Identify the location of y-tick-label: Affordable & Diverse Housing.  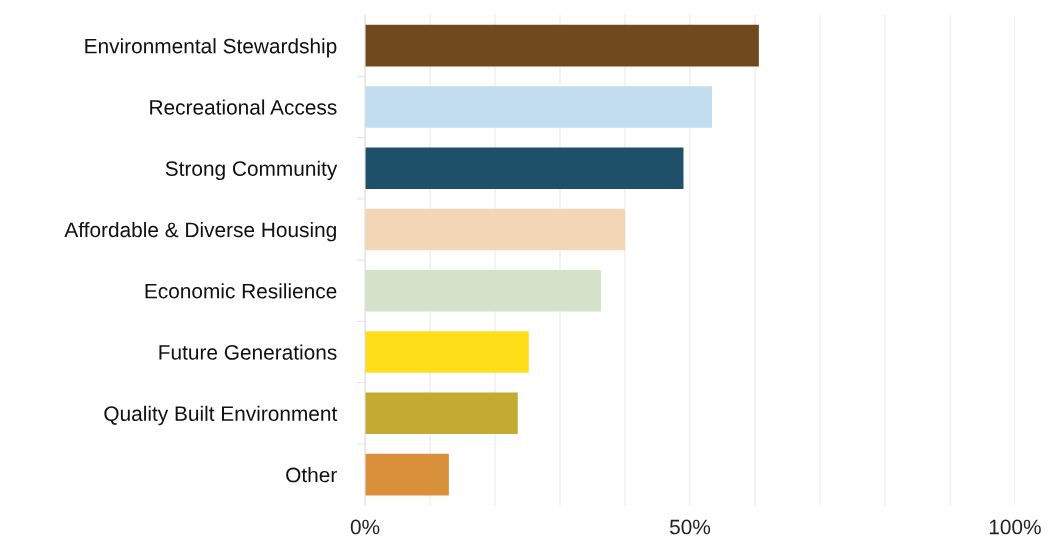
(200, 231).